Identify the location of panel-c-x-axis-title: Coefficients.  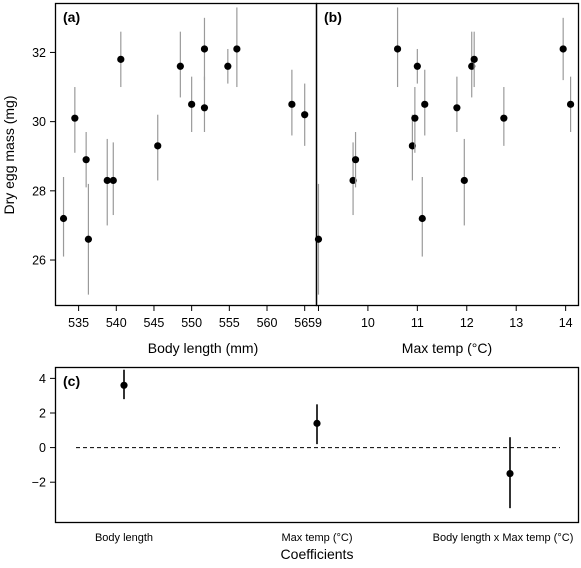
(317, 554).